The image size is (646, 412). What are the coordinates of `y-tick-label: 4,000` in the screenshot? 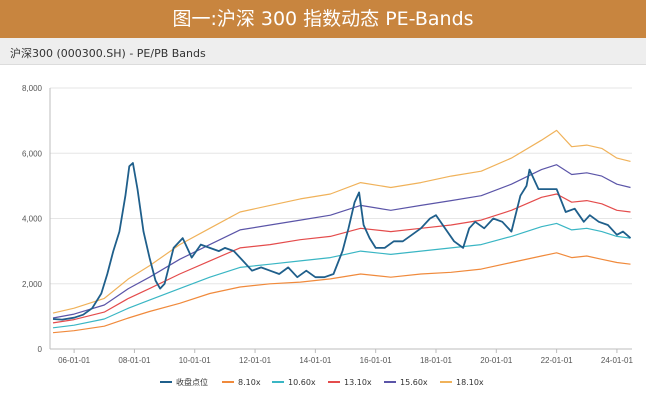 It's located at (32, 219).